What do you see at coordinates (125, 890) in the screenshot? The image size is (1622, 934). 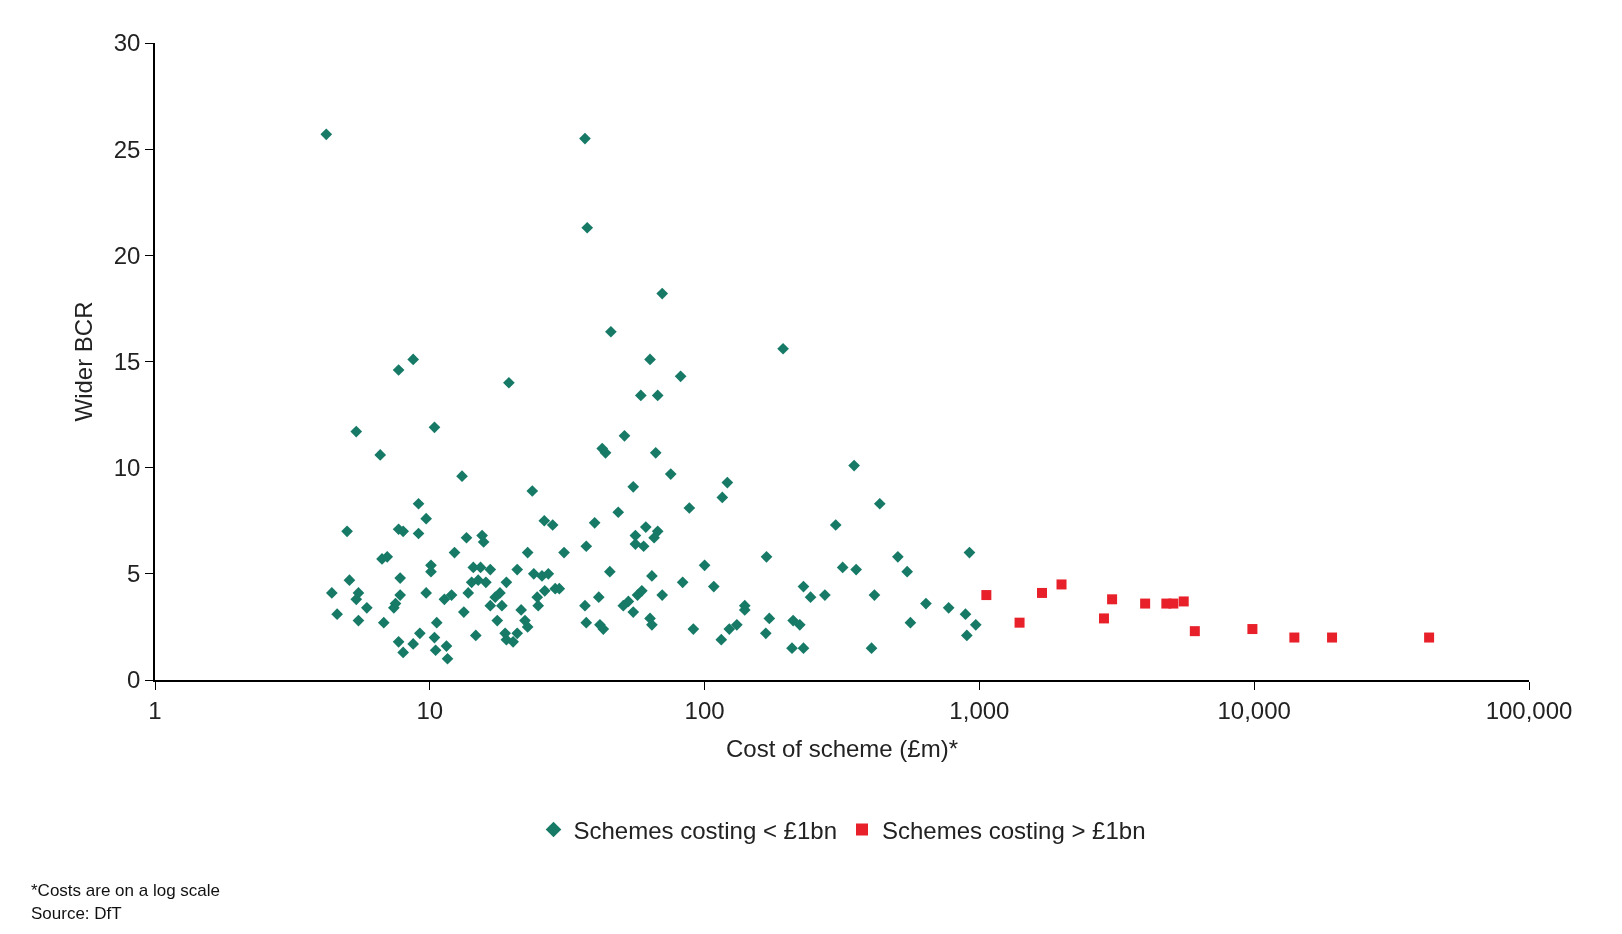 I see `text: *Costs are on a log scale` at bounding box center [125, 890].